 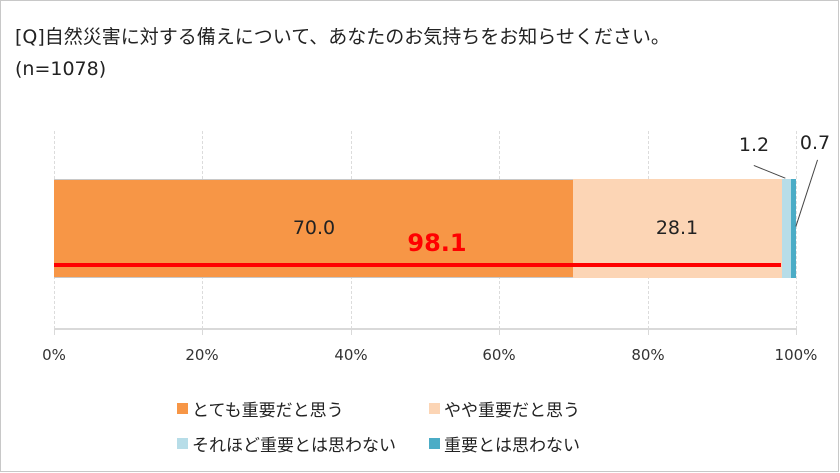 I want to click on value-label-very-important: 70.0, so click(x=314, y=228).